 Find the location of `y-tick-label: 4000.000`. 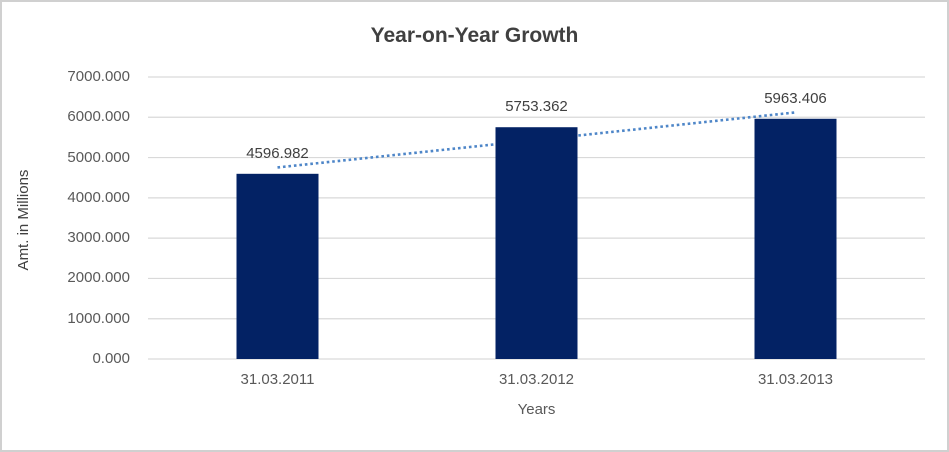

y-tick-label: 4000.000 is located at coordinates (98, 197).